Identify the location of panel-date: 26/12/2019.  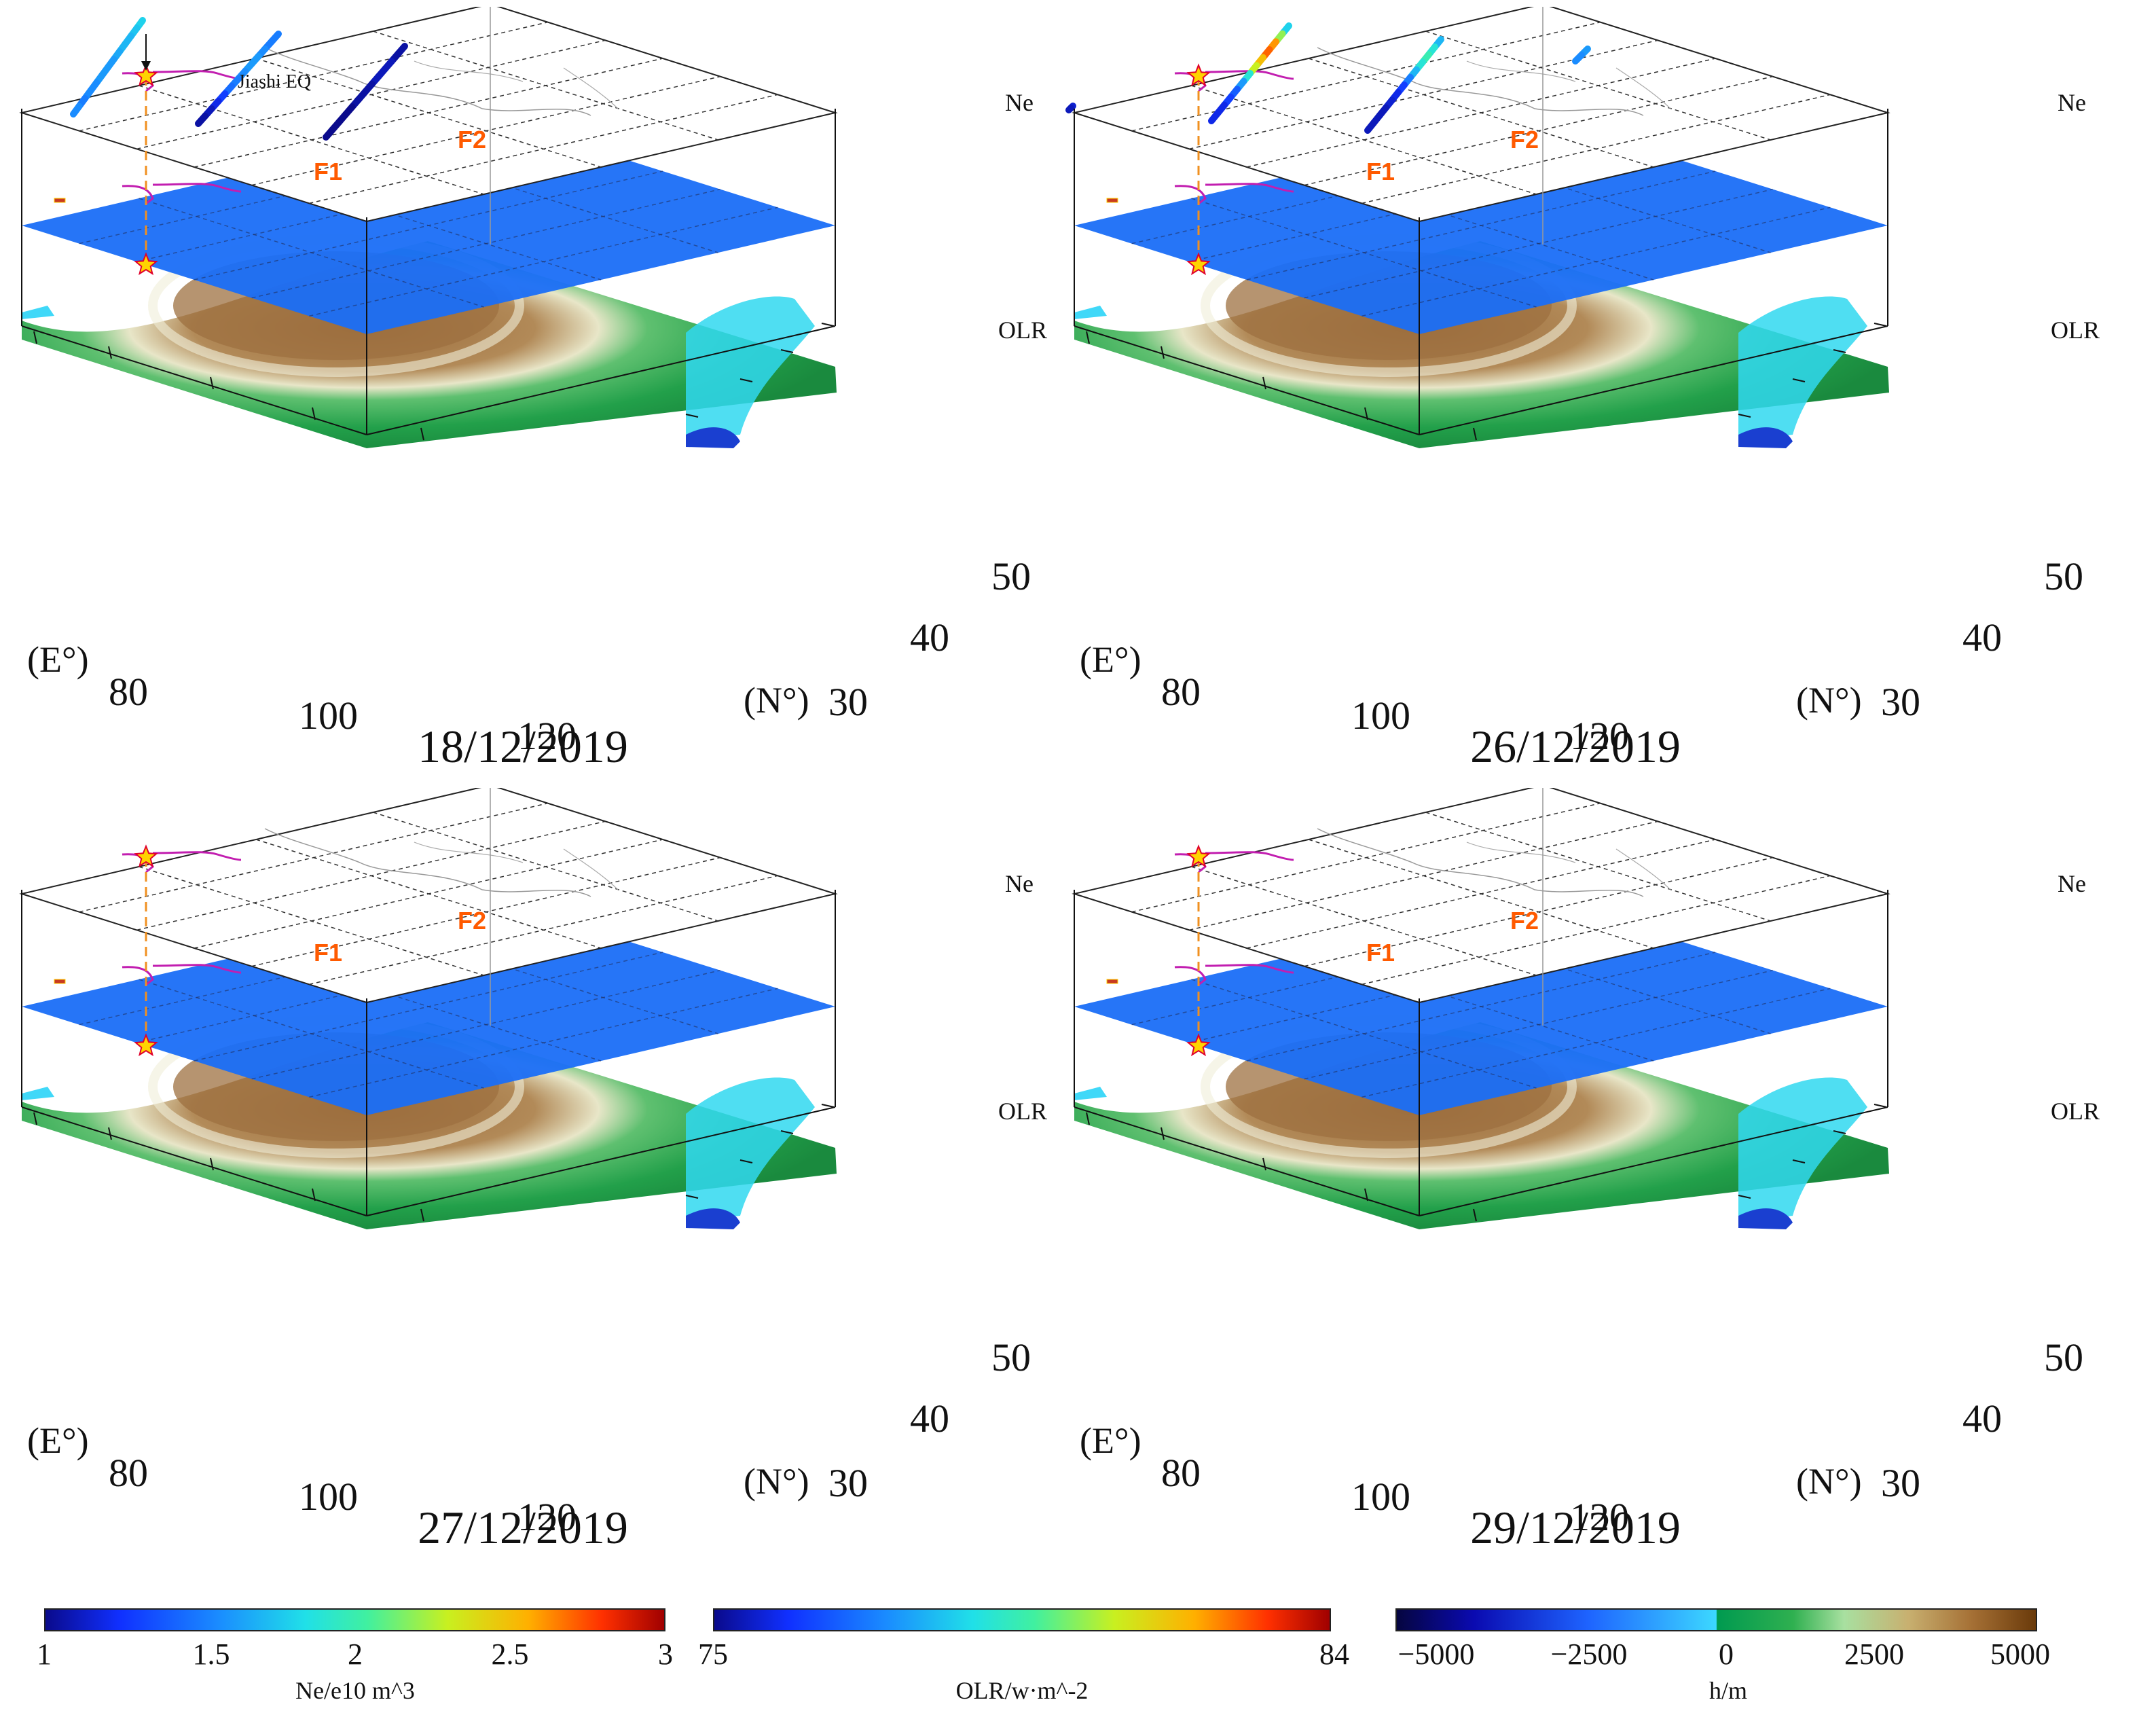
(1576, 746).